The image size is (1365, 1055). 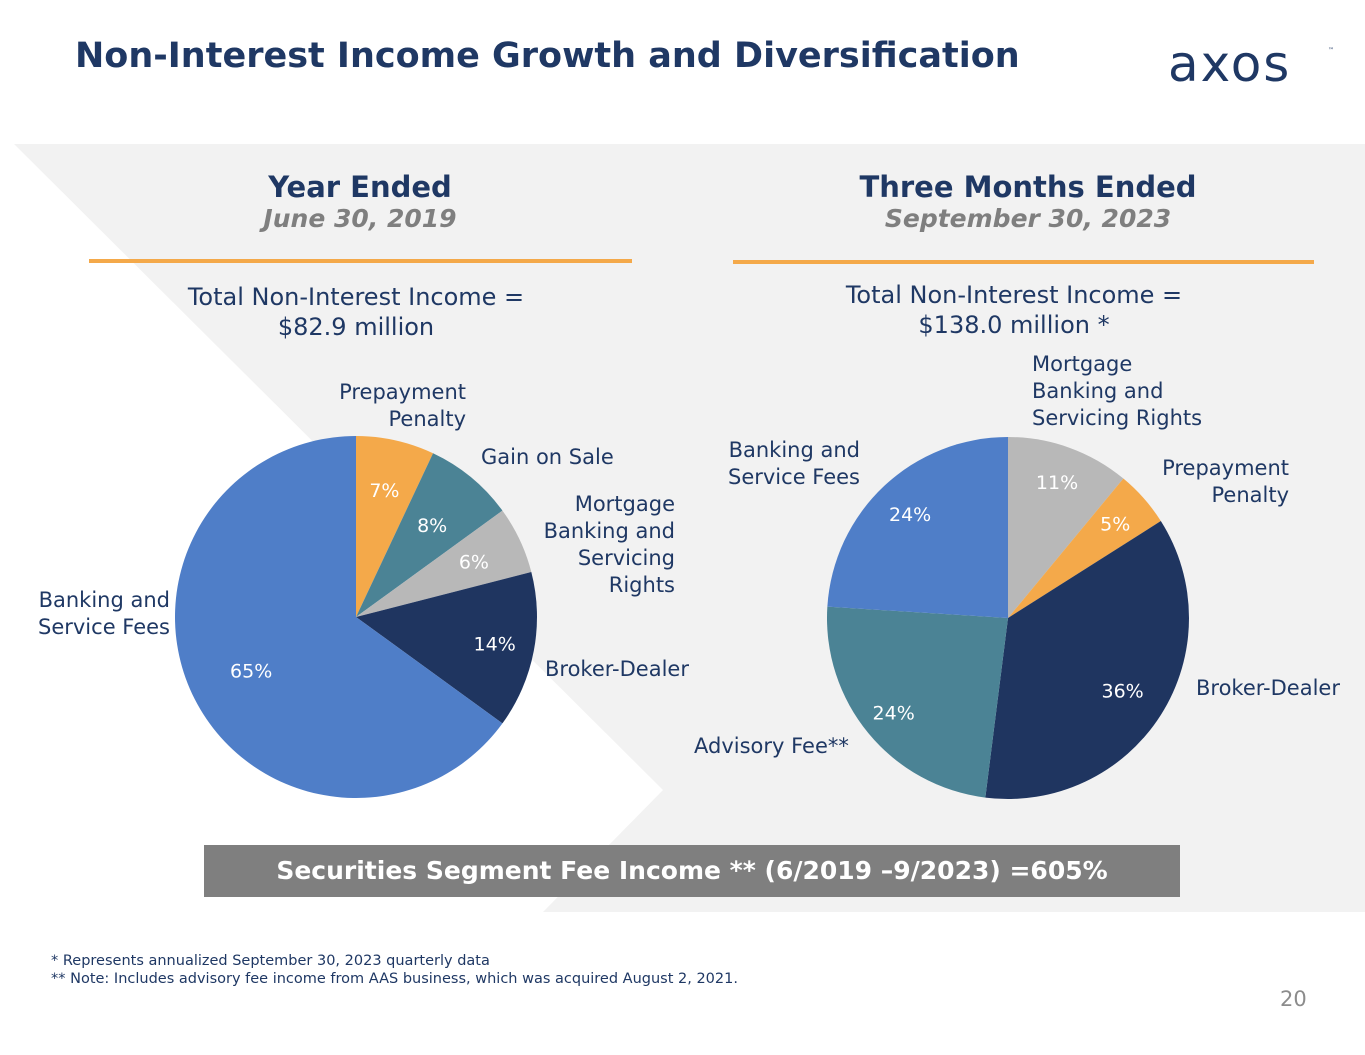 I want to click on pie-2023-slice-mortgage-banking-and-servicing-rights, so click(x=1066, y=527).